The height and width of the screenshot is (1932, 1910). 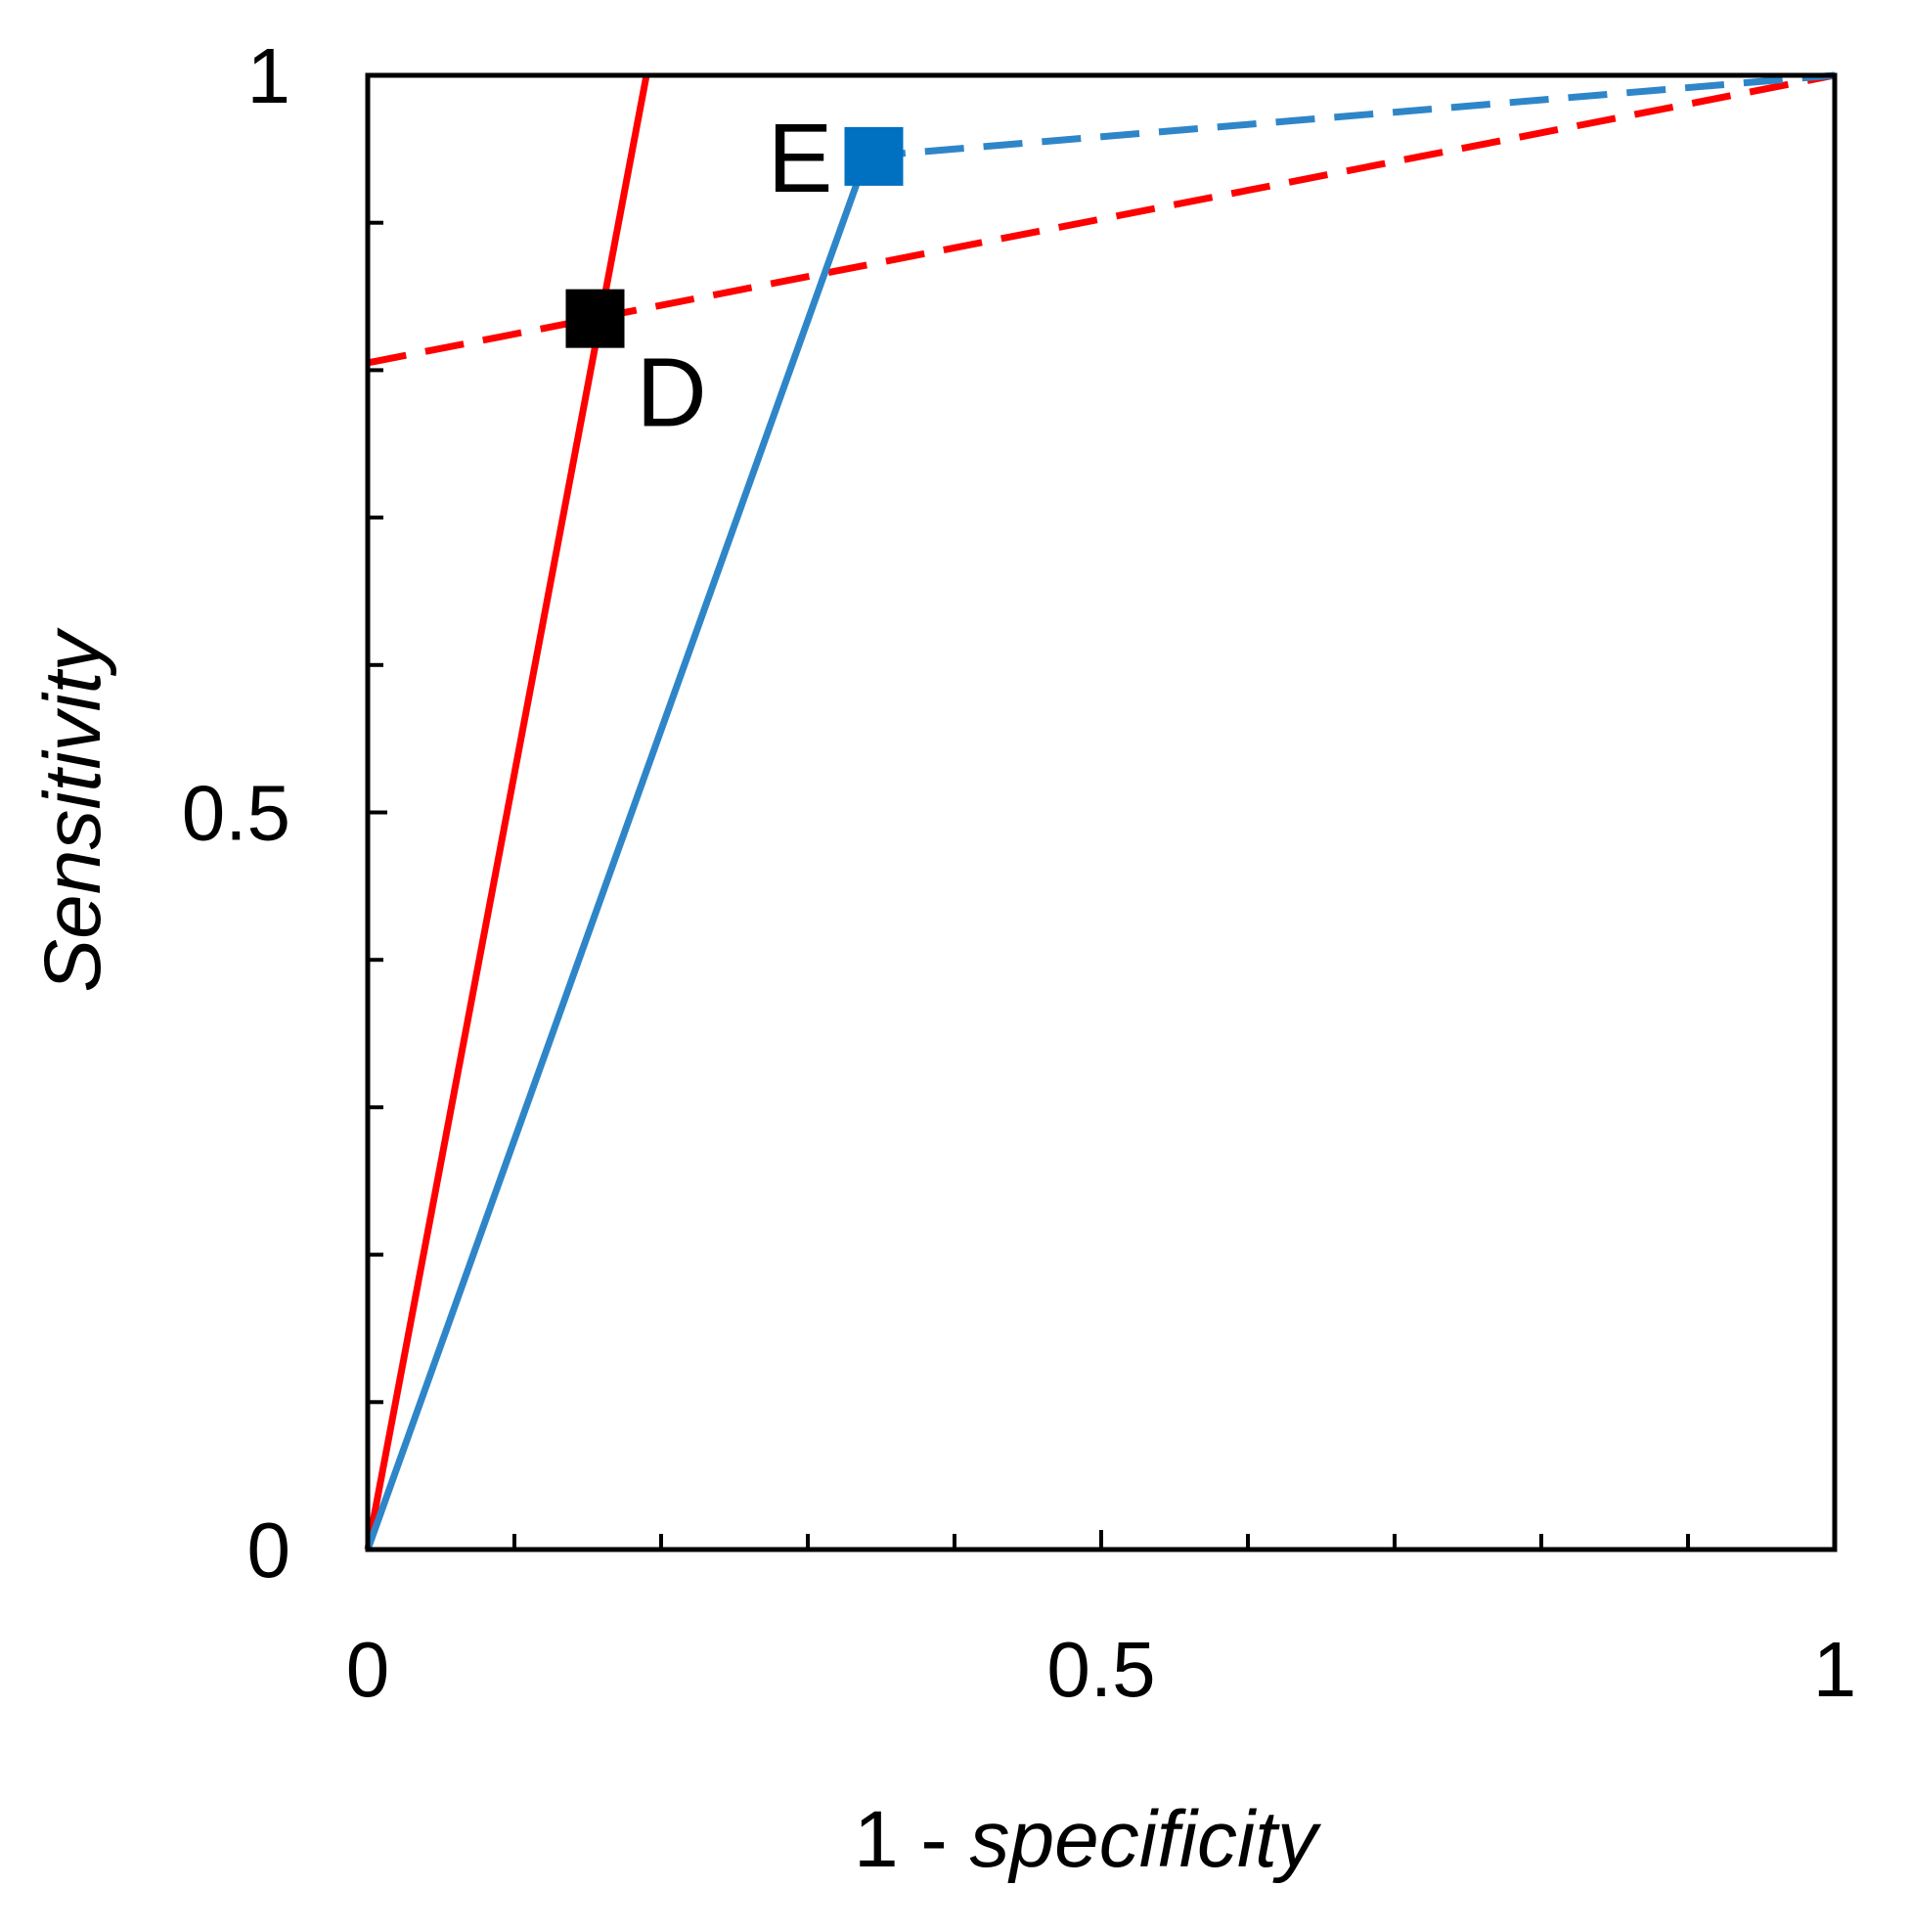 I want to click on series-line-blue-dashed, so click(x=1351, y=115).